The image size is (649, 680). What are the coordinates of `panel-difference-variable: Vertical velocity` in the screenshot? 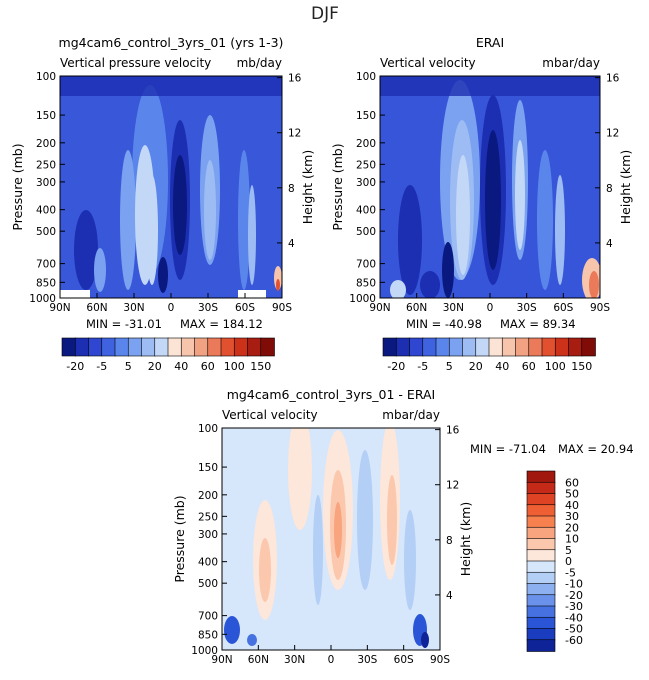 It's located at (270, 415).